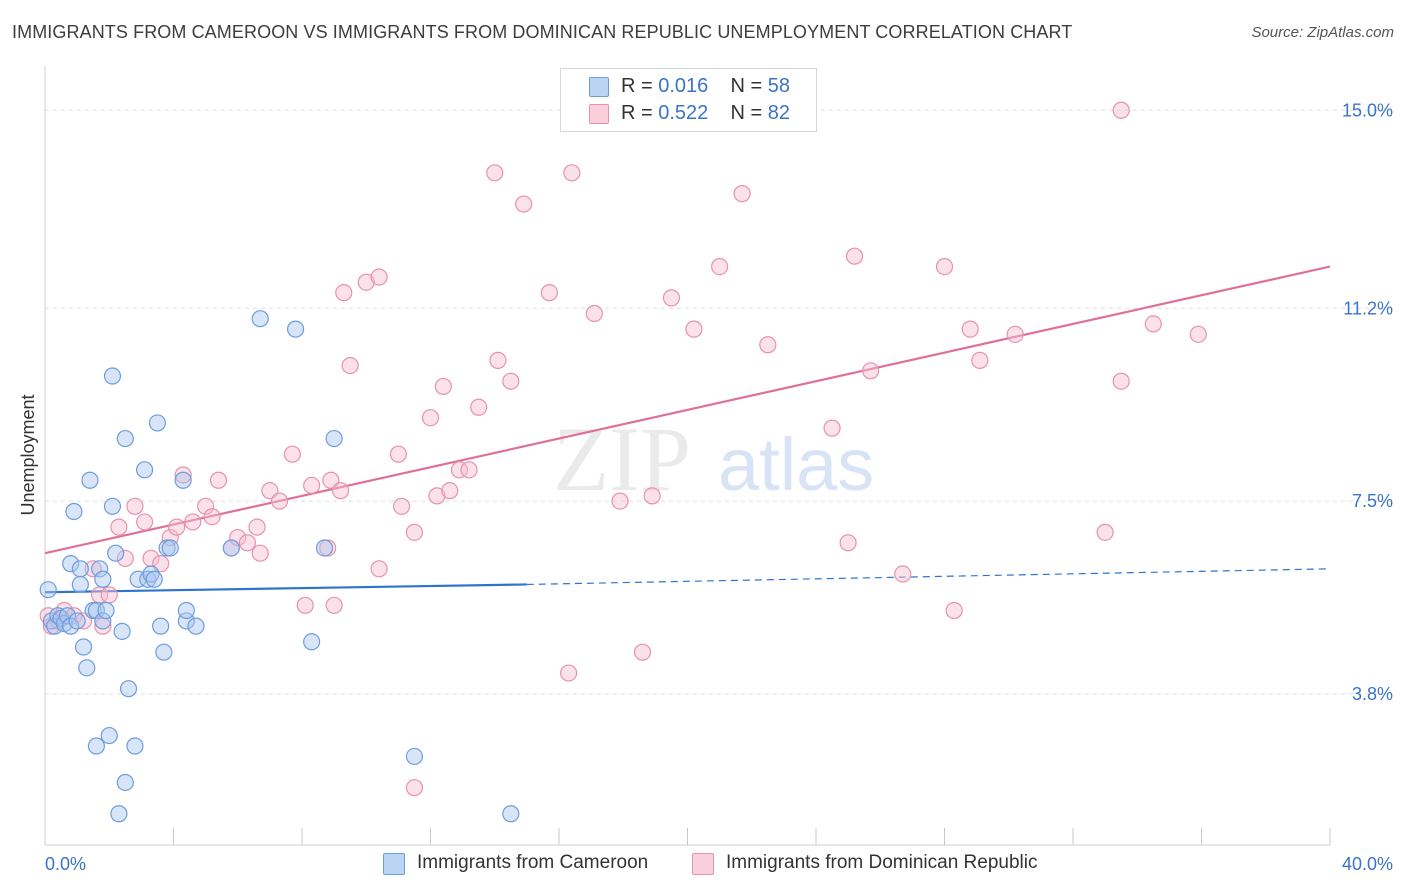  What do you see at coordinates (533, 862) in the screenshot?
I see `bottom-legend-label: Immigrants from Cameroon` at bounding box center [533, 862].